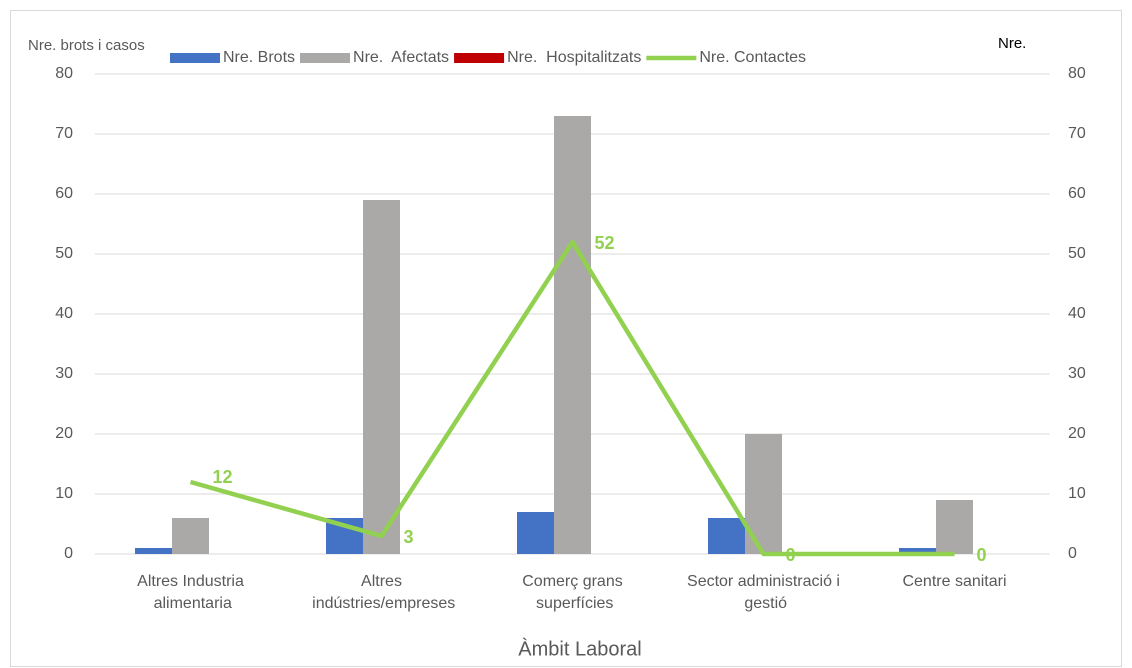  Describe the element at coordinates (64, 313) in the screenshot. I see `y-tick-label: 40` at that location.